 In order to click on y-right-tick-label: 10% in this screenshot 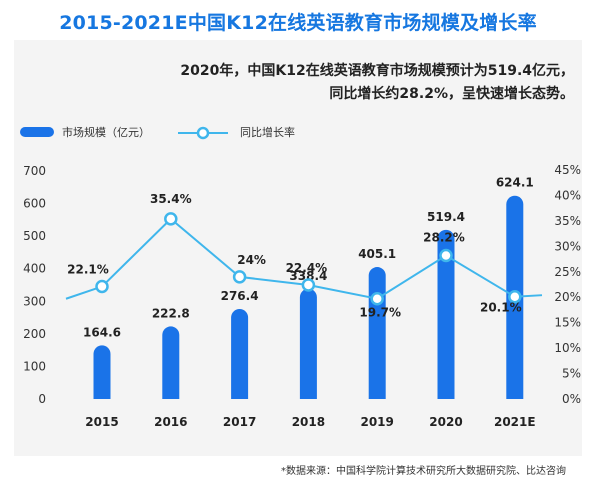, I will do `click(567, 348)`.